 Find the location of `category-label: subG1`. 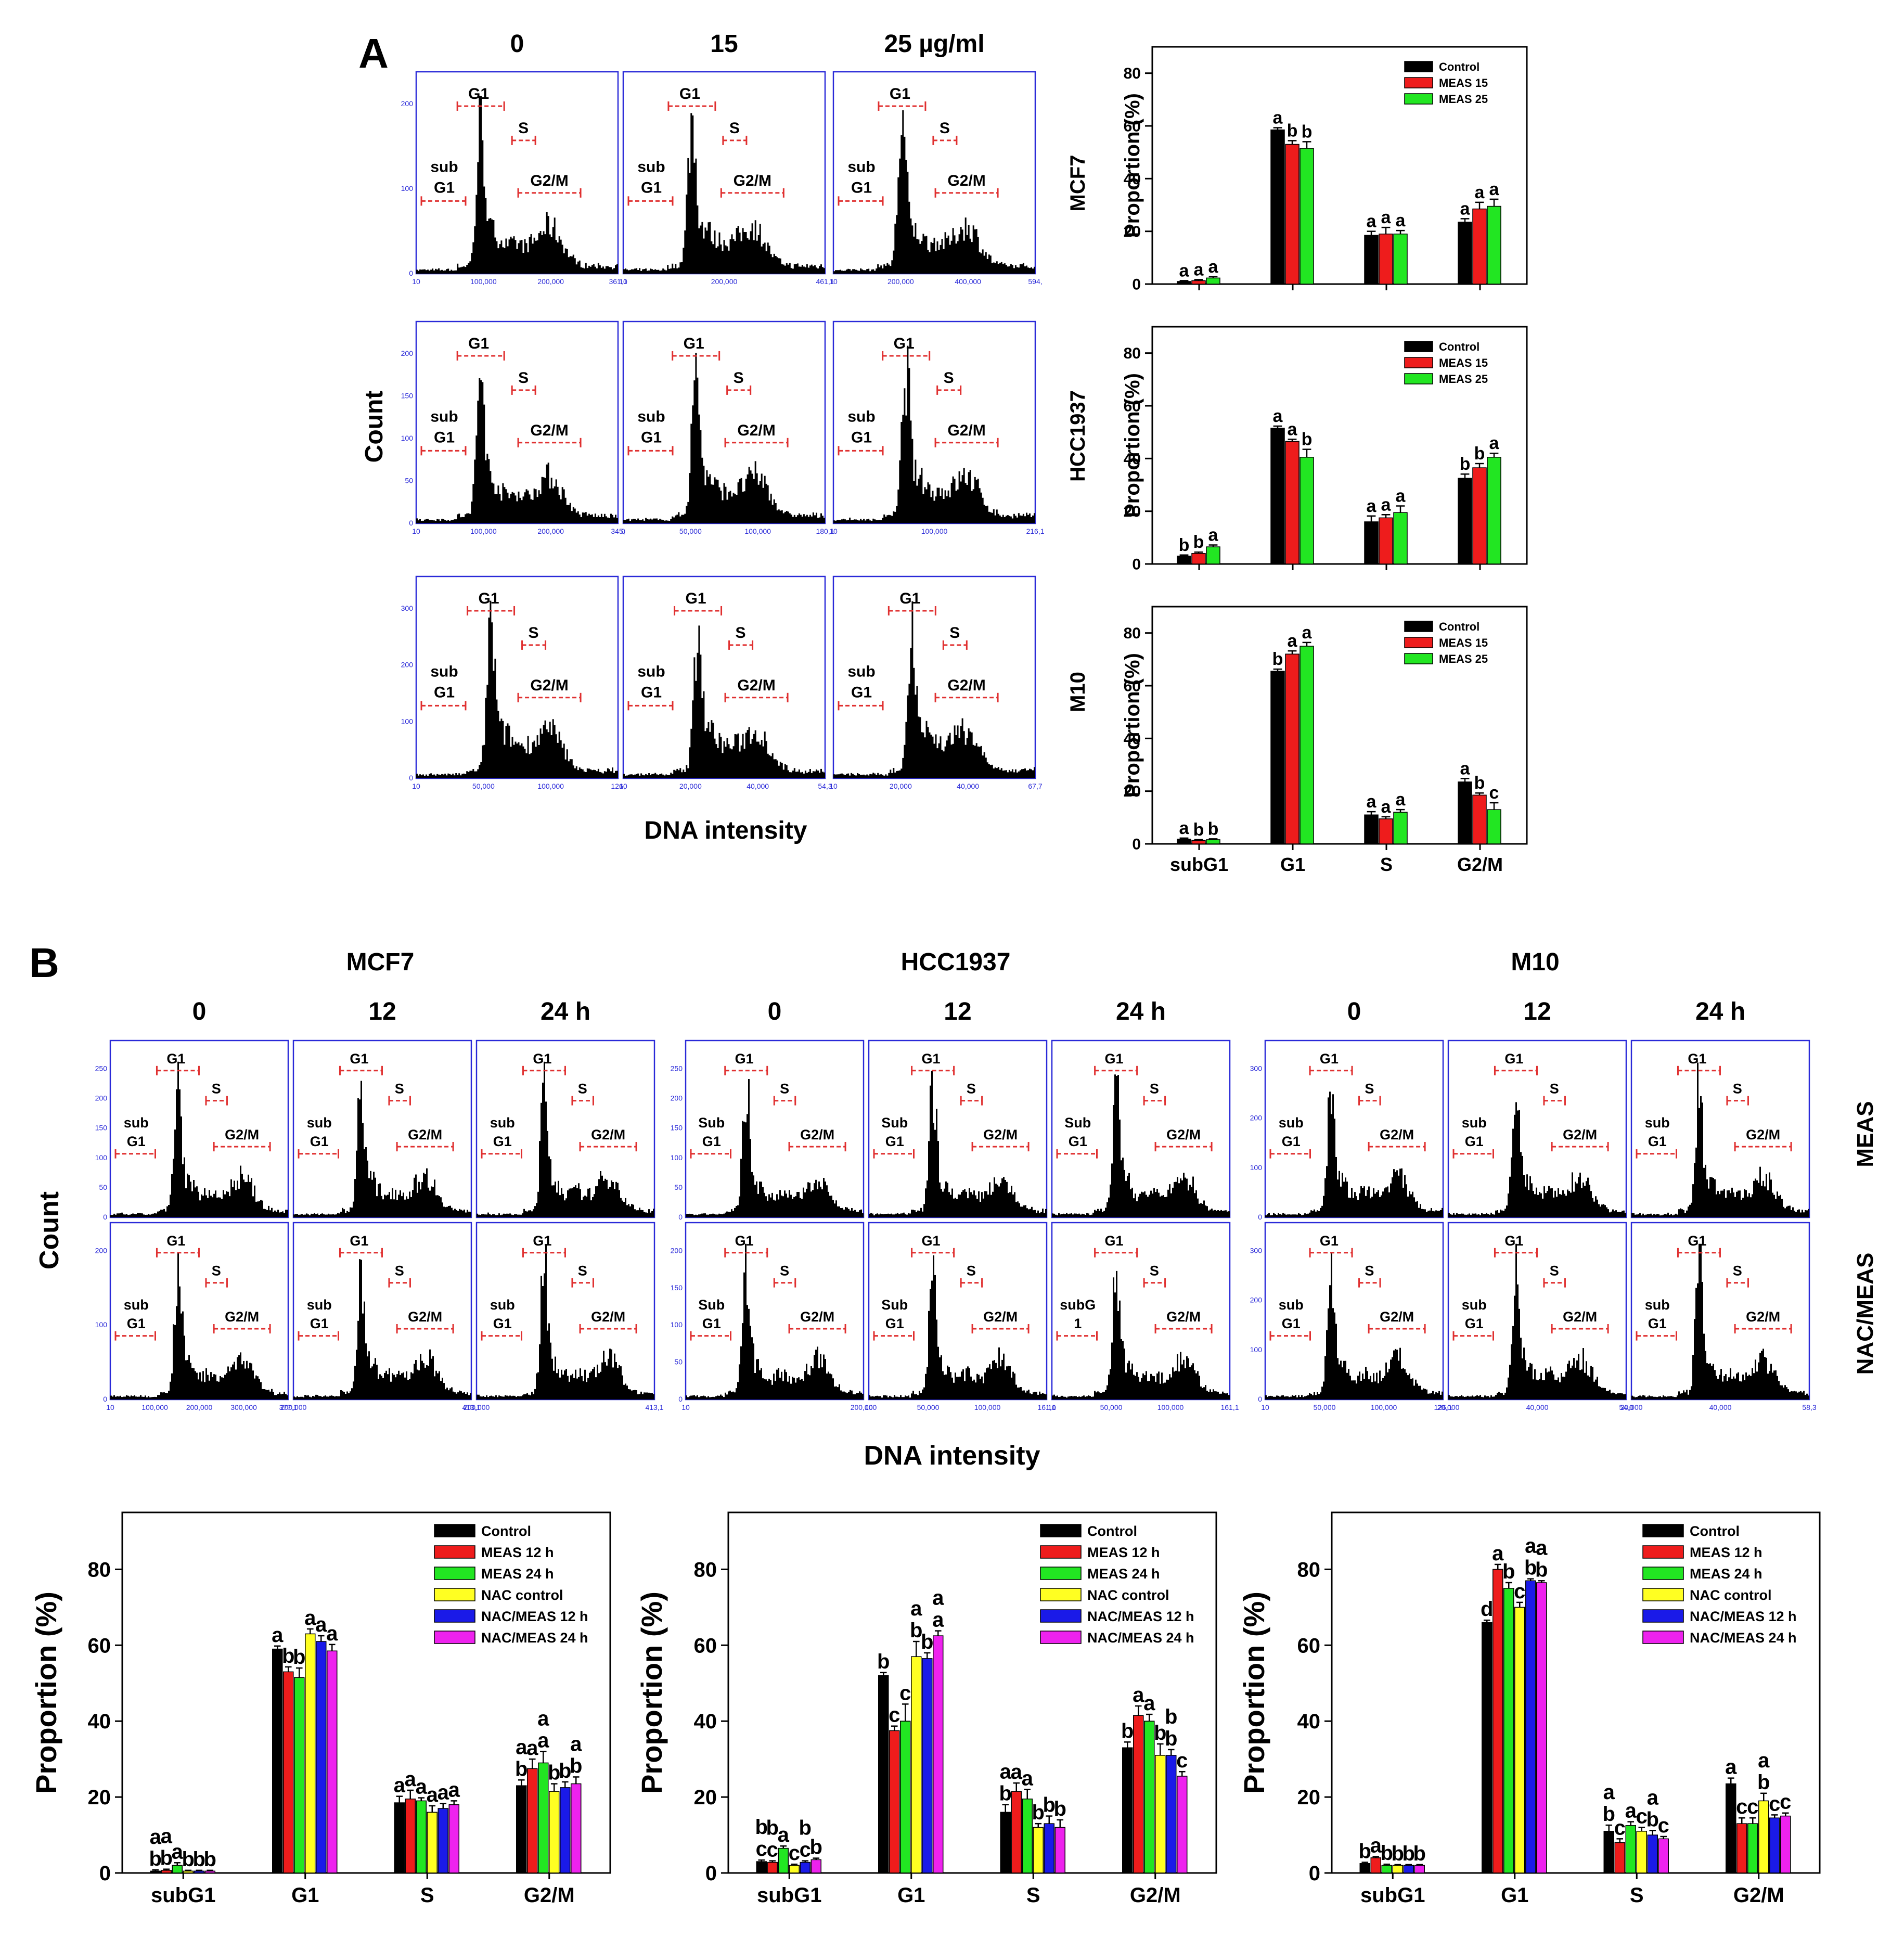

category-label: subG1 is located at coordinates (183, 1896).